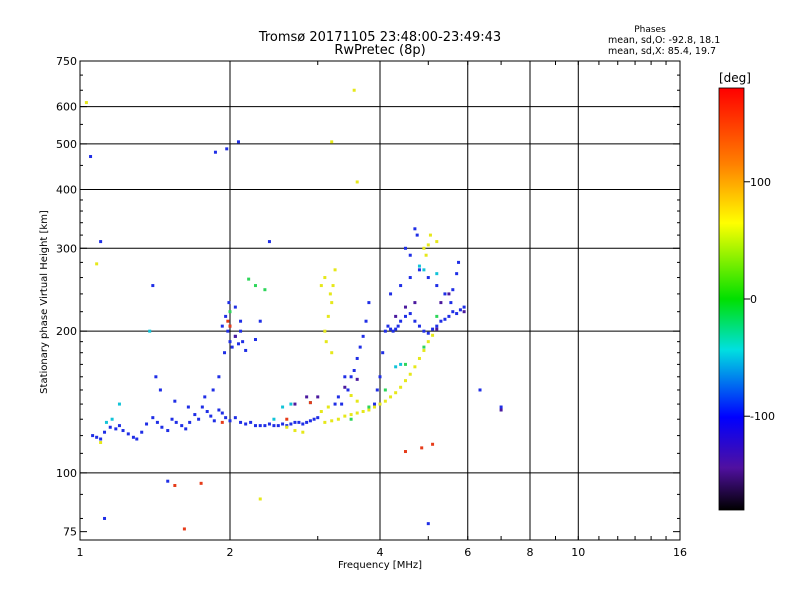 This screenshot has width=800, height=600. What do you see at coordinates (379, 37) in the screenshot?
I see `chart-title: Tromsø 20171105 23:48:00-23:49:43` at bounding box center [379, 37].